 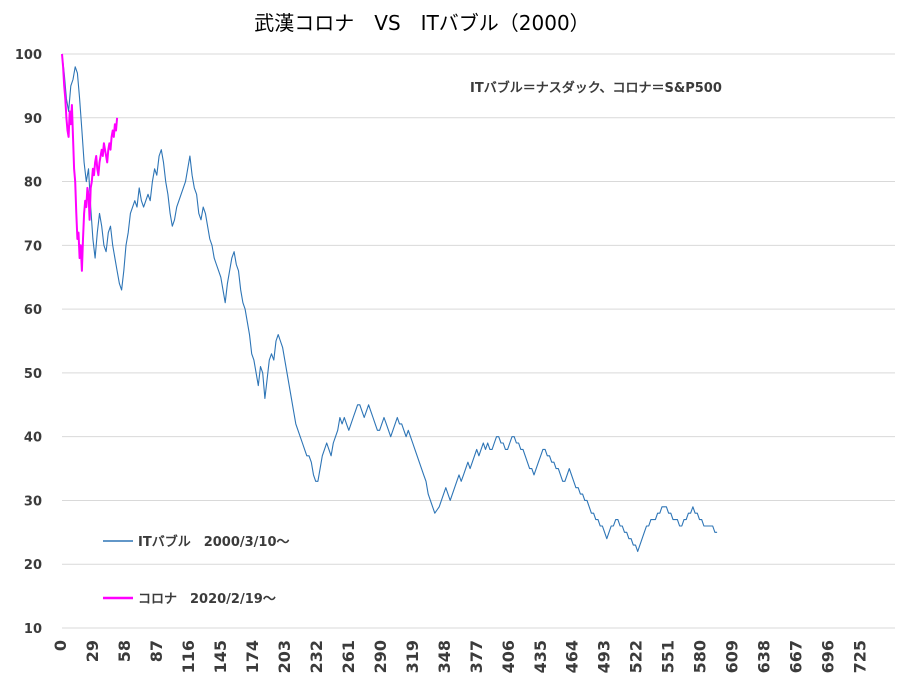 What do you see at coordinates (220, 656) in the screenshot?
I see `x-tick-label: 145` at bounding box center [220, 656].